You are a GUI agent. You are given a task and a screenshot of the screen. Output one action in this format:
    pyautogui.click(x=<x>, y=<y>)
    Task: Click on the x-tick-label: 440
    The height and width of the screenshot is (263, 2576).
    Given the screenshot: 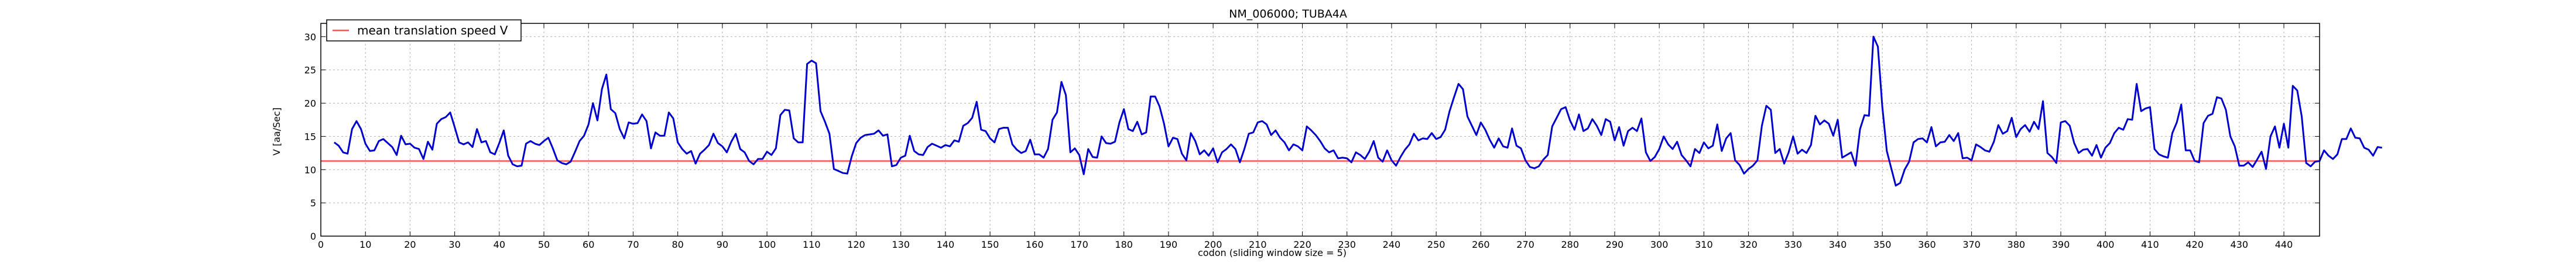 What is the action you would take?
    pyautogui.click(x=2284, y=244)
    